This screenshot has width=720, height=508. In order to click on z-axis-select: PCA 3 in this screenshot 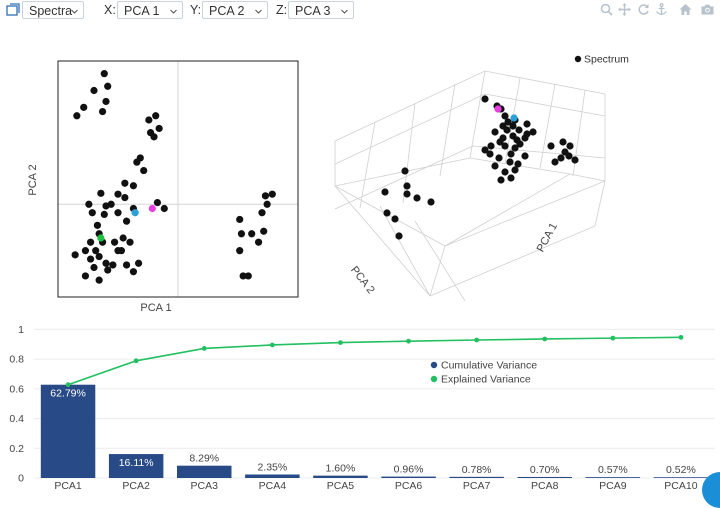, I will do `click(321, 10)`.